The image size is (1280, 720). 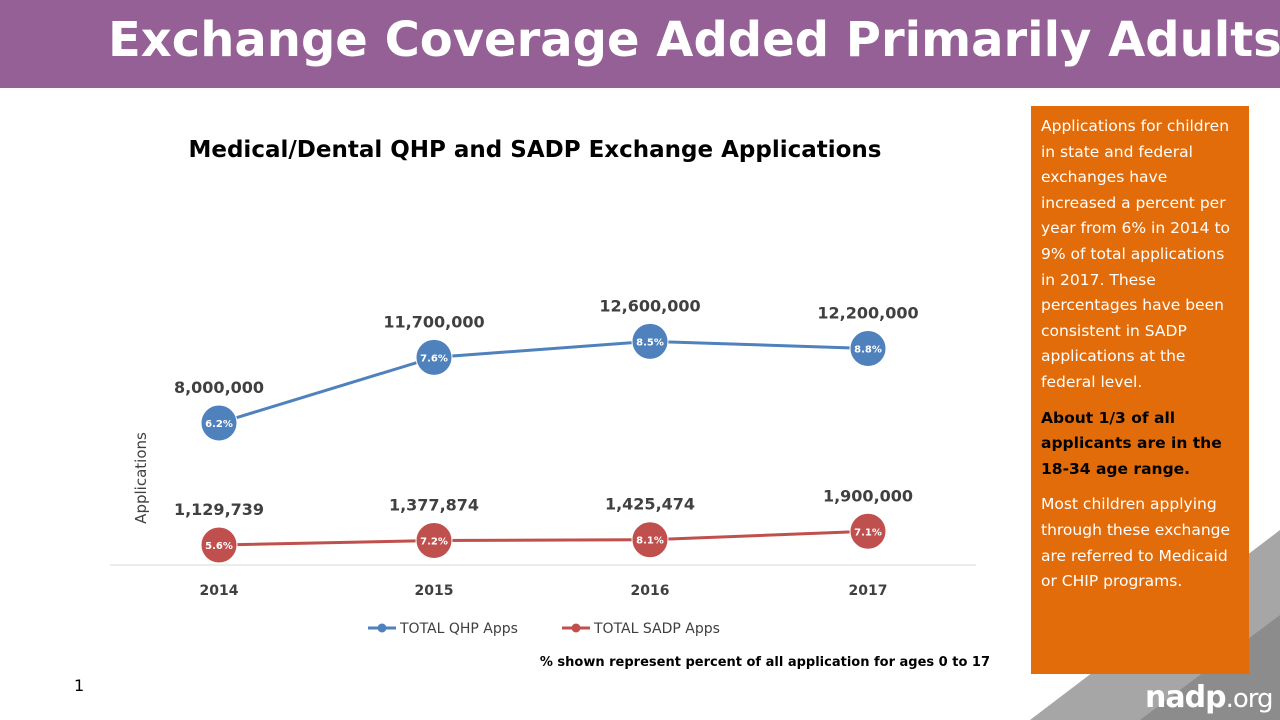 What do you see at coordinates (694, 40) in the screenshot?
I see `slide-title: Exchange Coverage Added Primarily Adults` at bounding box center [694, 40].